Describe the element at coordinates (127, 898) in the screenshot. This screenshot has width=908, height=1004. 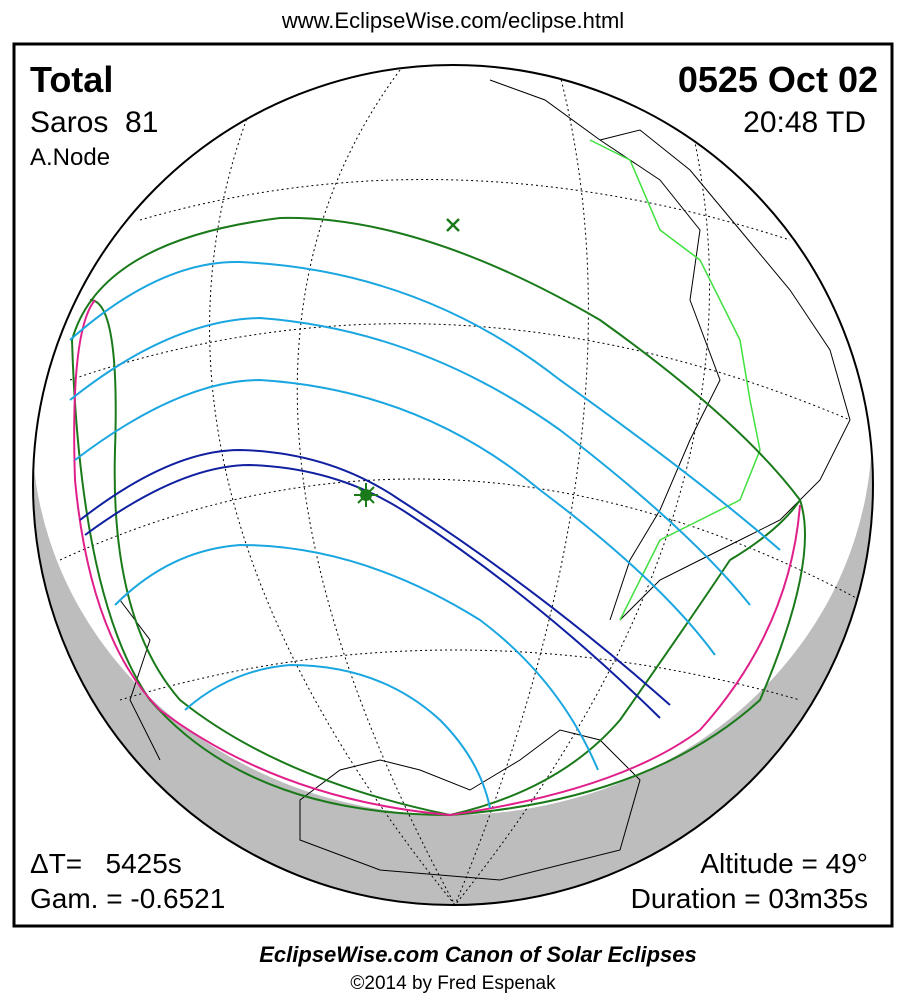
I see `gamma: Gam. = -0.6521` at that location.